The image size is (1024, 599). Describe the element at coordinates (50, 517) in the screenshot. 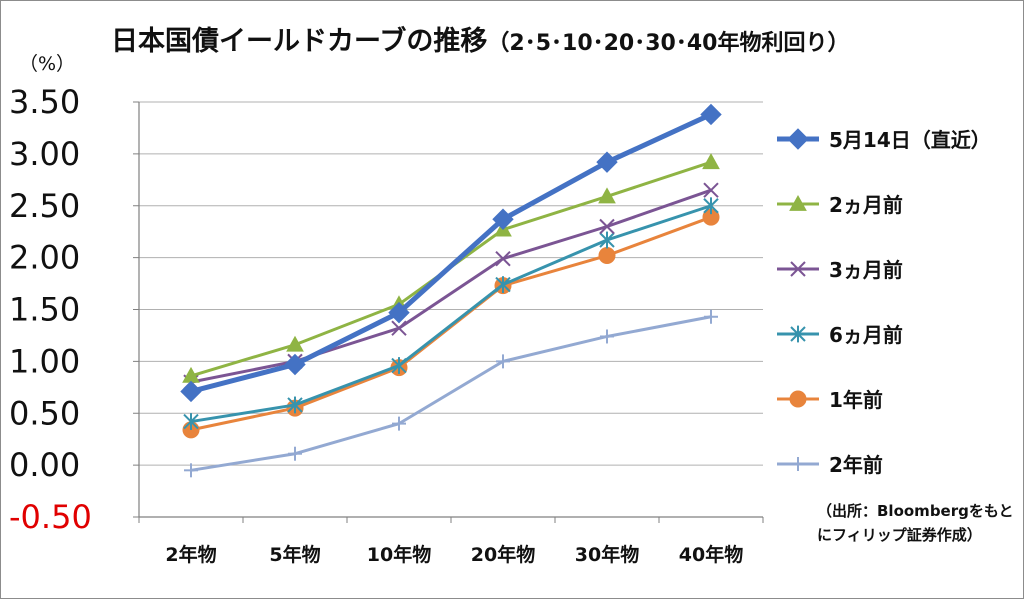

I see `y-tick-label: -0.50` at that location.